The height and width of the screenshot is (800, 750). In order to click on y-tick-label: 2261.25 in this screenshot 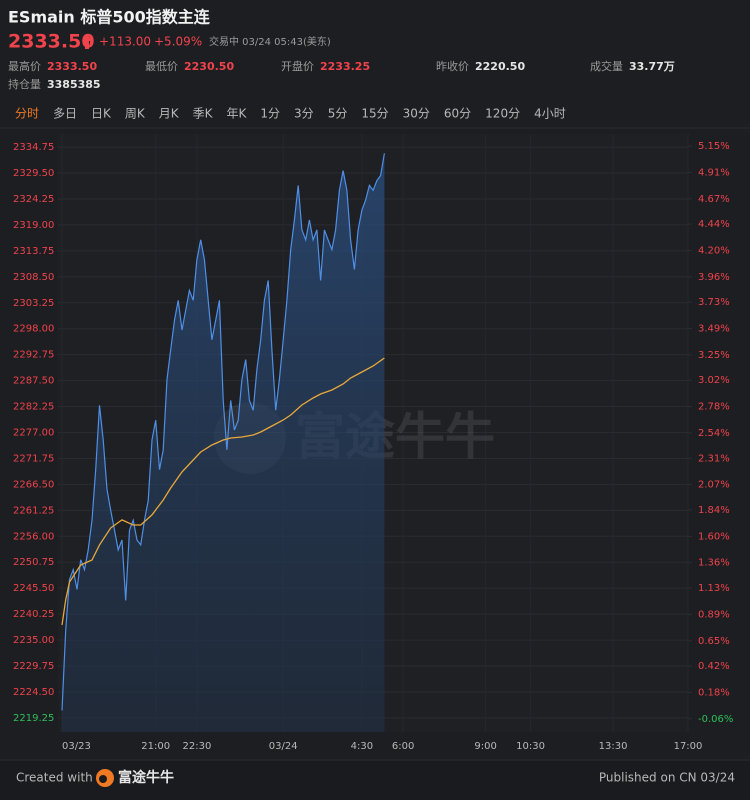, I will do `click(33, 510)`.